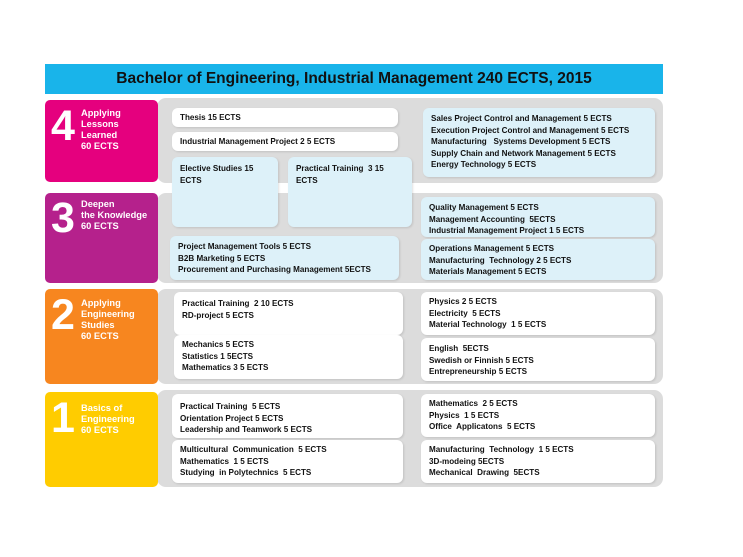 This screenshot has height=557, width=743. I want to click on course-line: Industrial Management Project 2 5 ECTS, so click(258, 141).